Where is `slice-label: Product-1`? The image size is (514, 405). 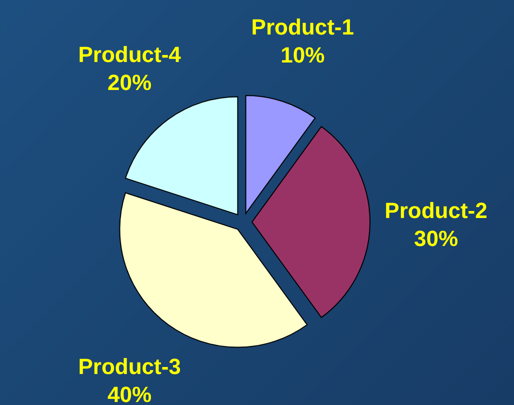
slice-label: Product-1 is located at coordinates (302, 27).